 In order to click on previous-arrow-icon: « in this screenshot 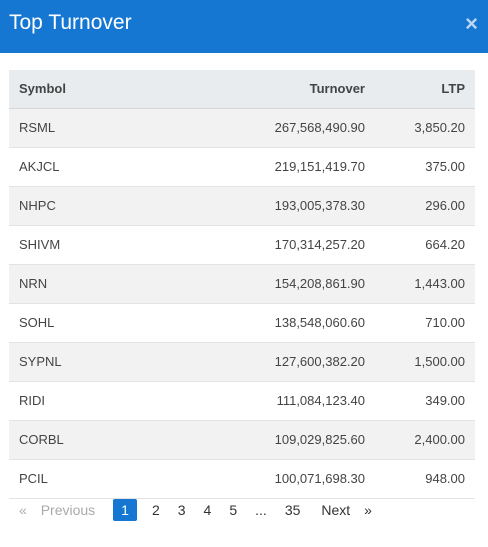, I will do `click(23, 510)`.